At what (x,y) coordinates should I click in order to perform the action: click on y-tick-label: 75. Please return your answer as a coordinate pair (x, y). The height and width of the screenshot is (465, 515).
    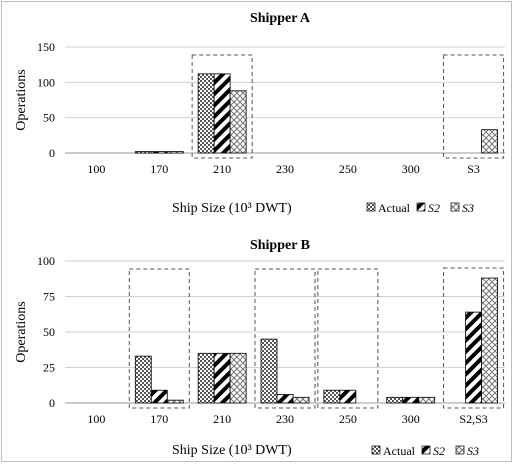
    Looking at the image, I should click on (49, 297).